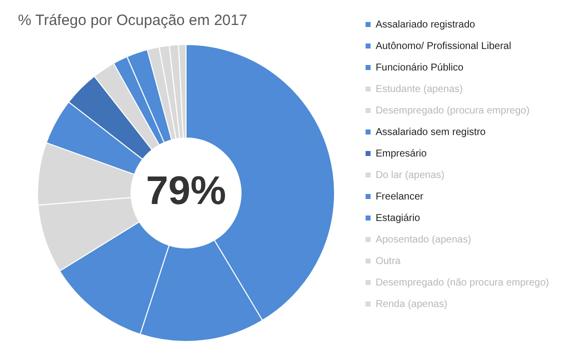  Describe the element at coordinates (426, 24) in the screenshot. I see `legend-label: Assalariado registrado` at that location.